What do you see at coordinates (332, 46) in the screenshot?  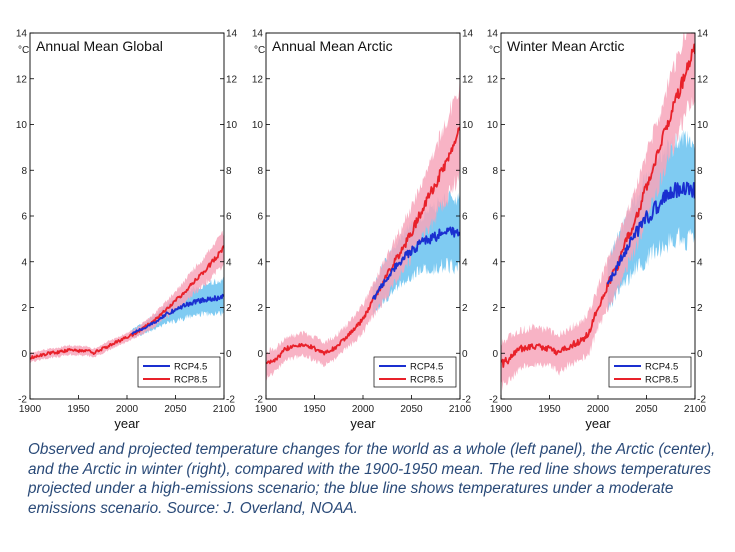 I see `panel-title: Annual Mean Arctic` at bounding box center [332, 46].